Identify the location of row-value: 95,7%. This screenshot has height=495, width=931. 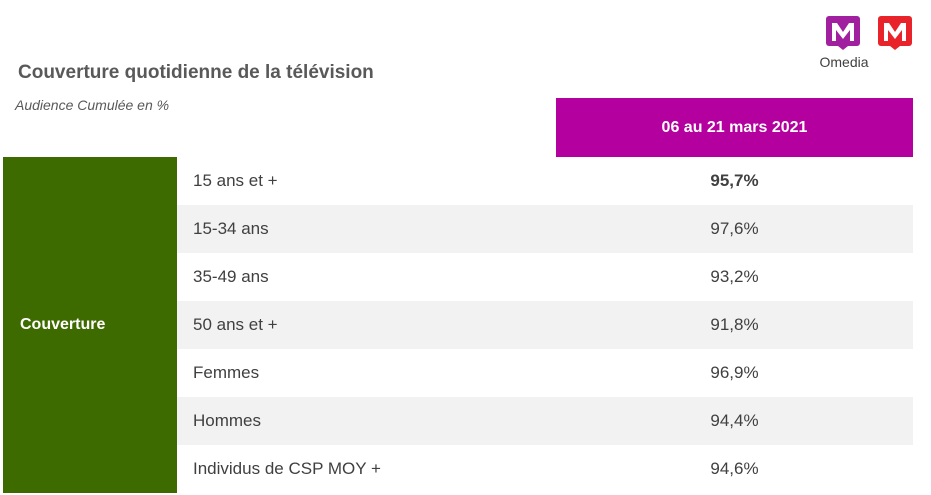
(734, 180).